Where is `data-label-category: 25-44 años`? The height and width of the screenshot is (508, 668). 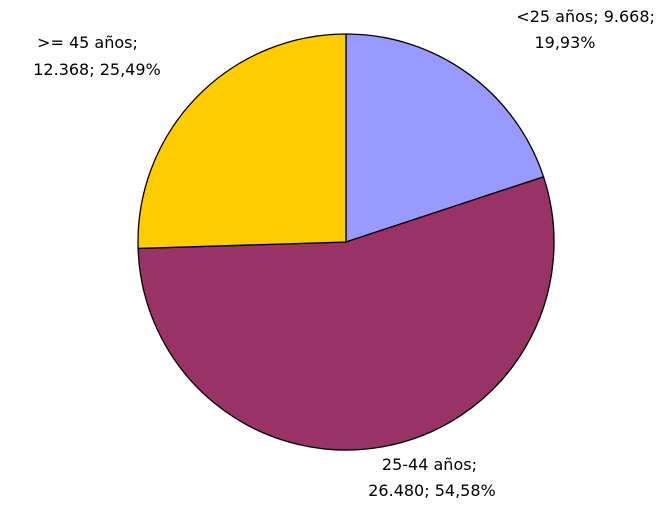
data-label-category: 25-44 años is located at coordinates (427, 464).